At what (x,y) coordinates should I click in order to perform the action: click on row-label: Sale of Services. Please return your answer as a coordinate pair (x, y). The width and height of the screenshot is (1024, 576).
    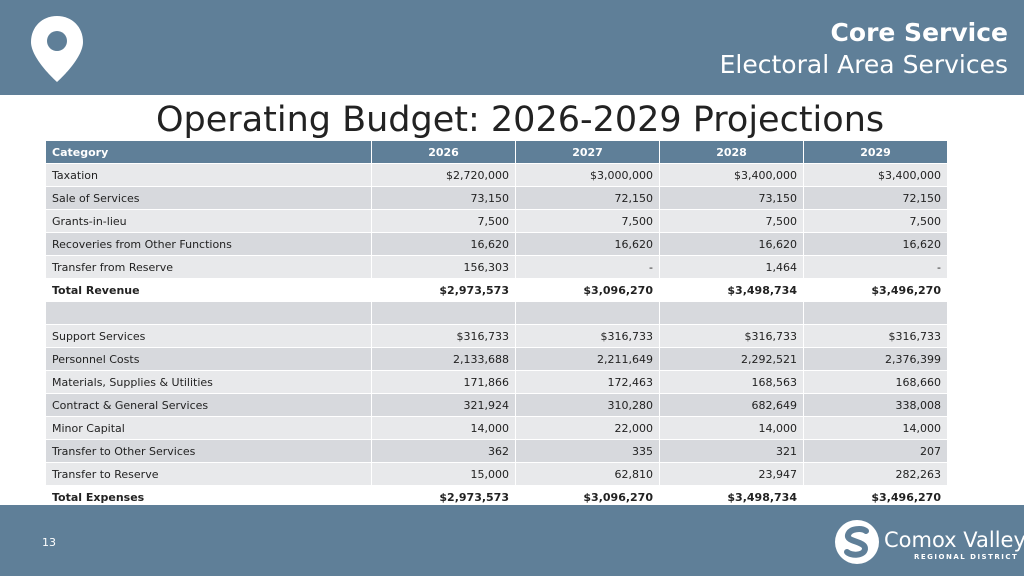
    Looking at the image, I should click on (208, 198).